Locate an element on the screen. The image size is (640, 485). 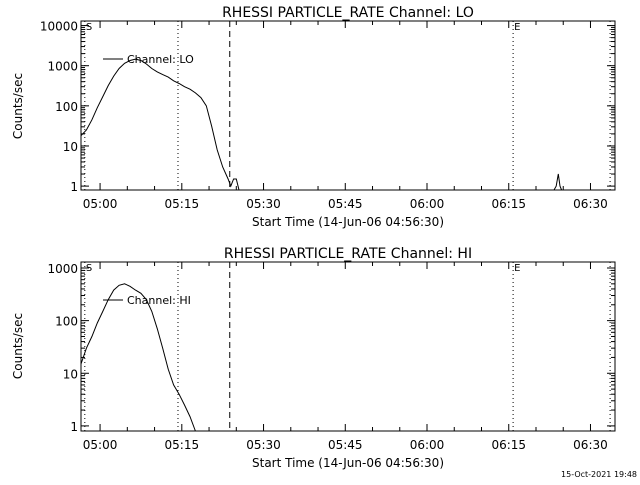
footer-timestamp: 15-Oct-2021 19:48 is located at coordinates (599, 474).